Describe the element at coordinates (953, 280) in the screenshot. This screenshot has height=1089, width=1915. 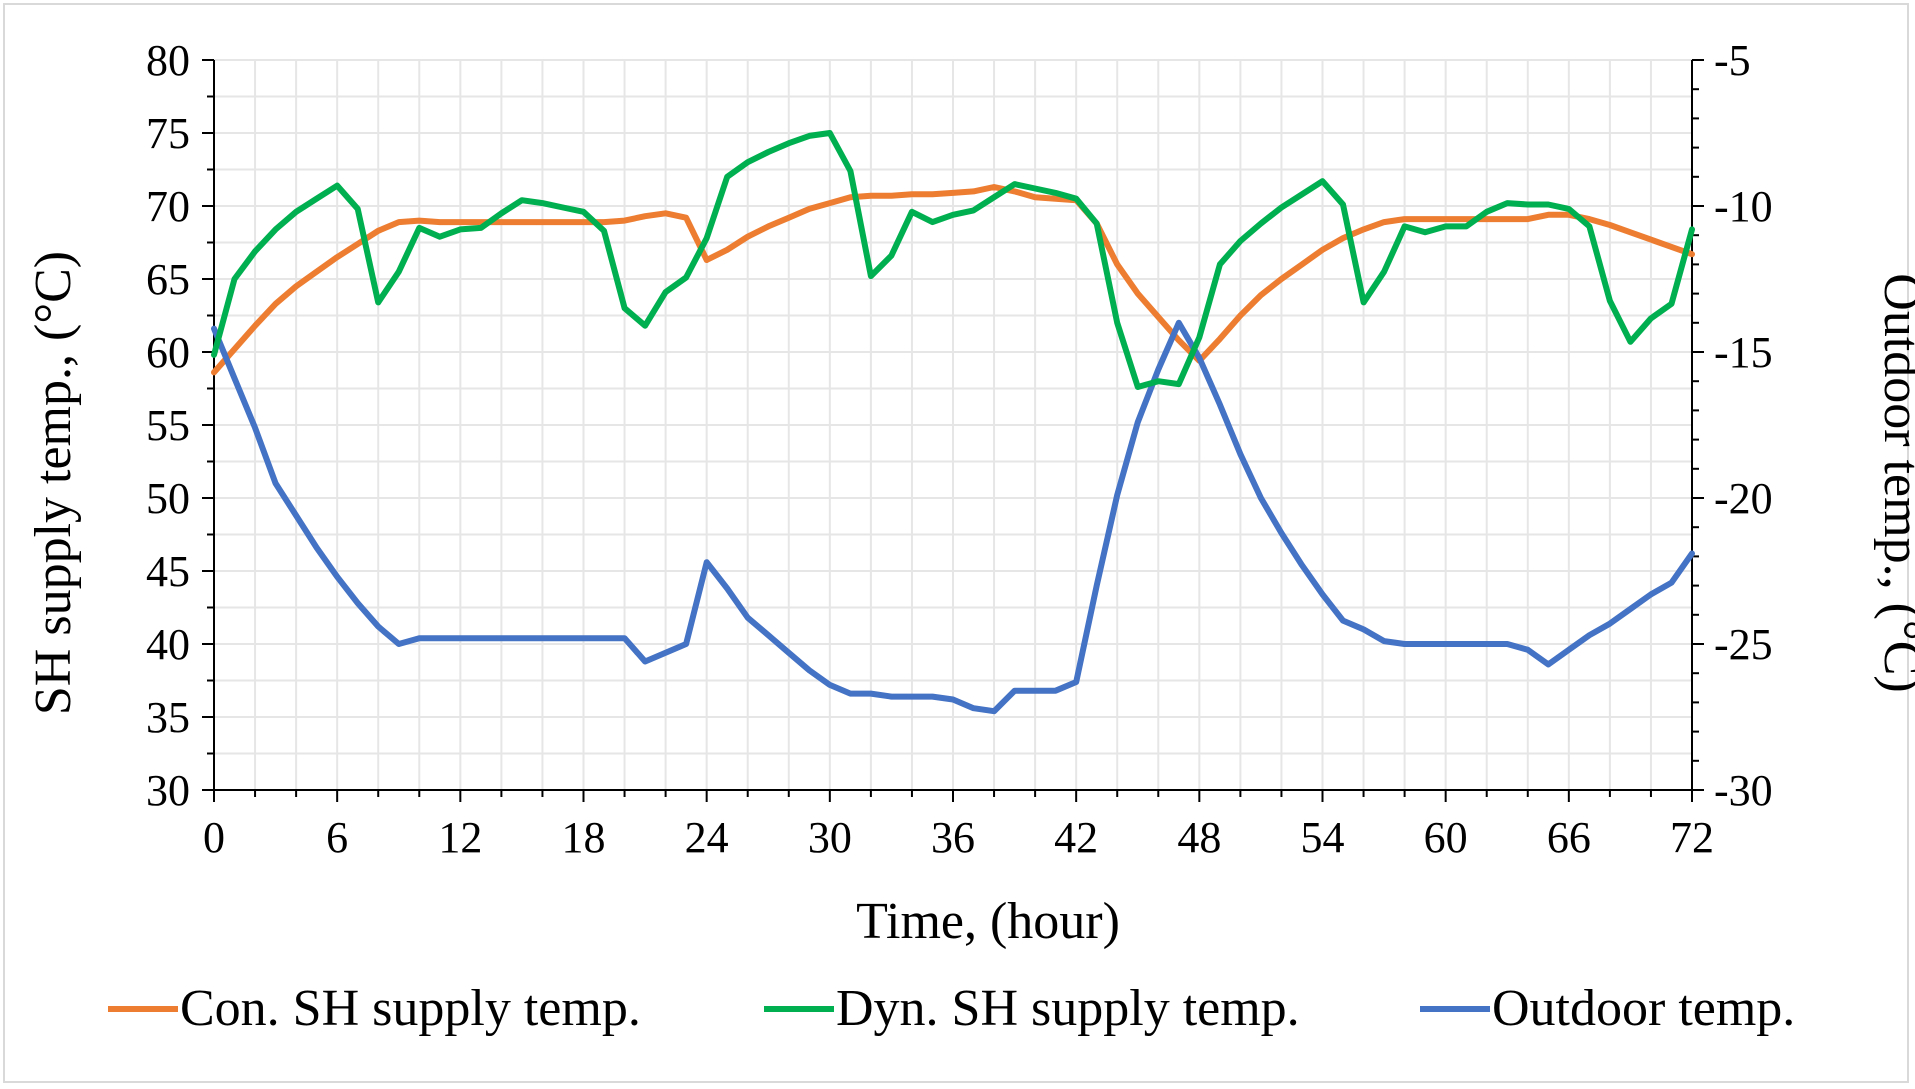
I see `series-line-con-sh-supply-temp` at that location.